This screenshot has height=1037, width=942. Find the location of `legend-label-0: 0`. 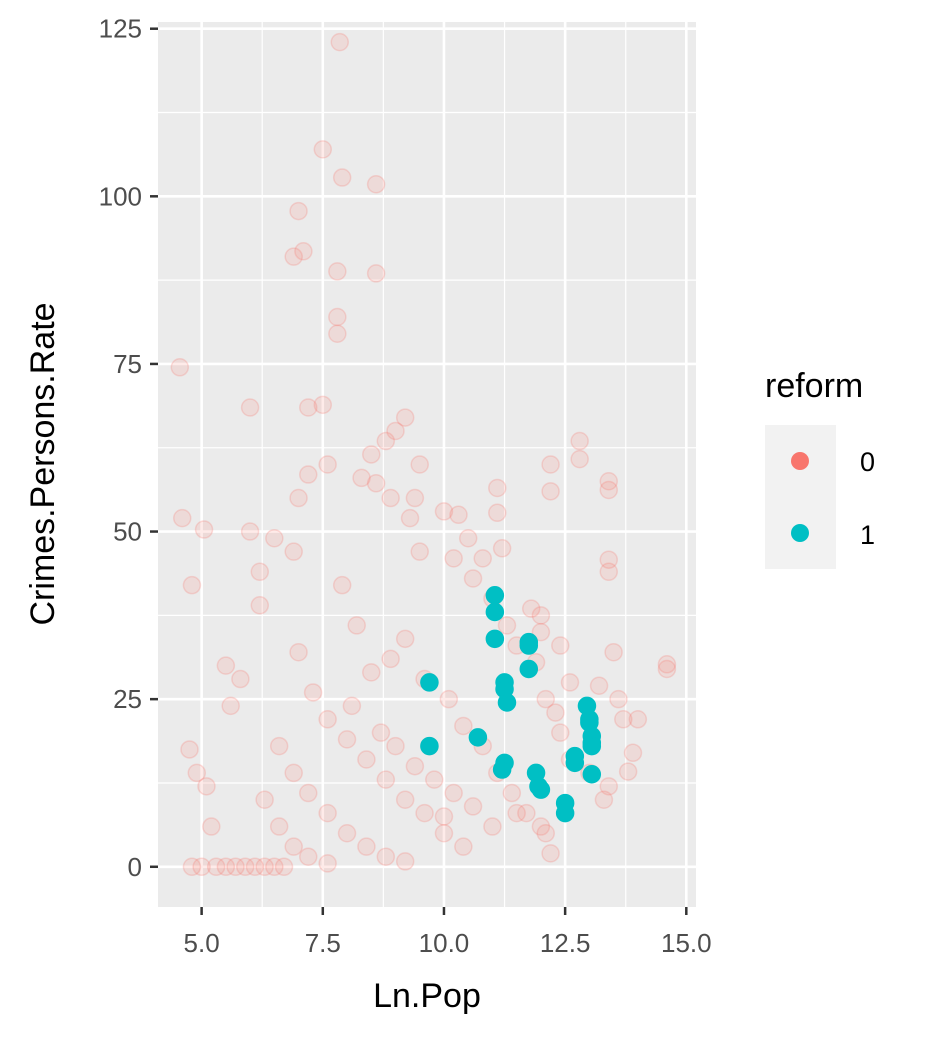

legend-label-0: 0 is located at coordinates (867, 462).